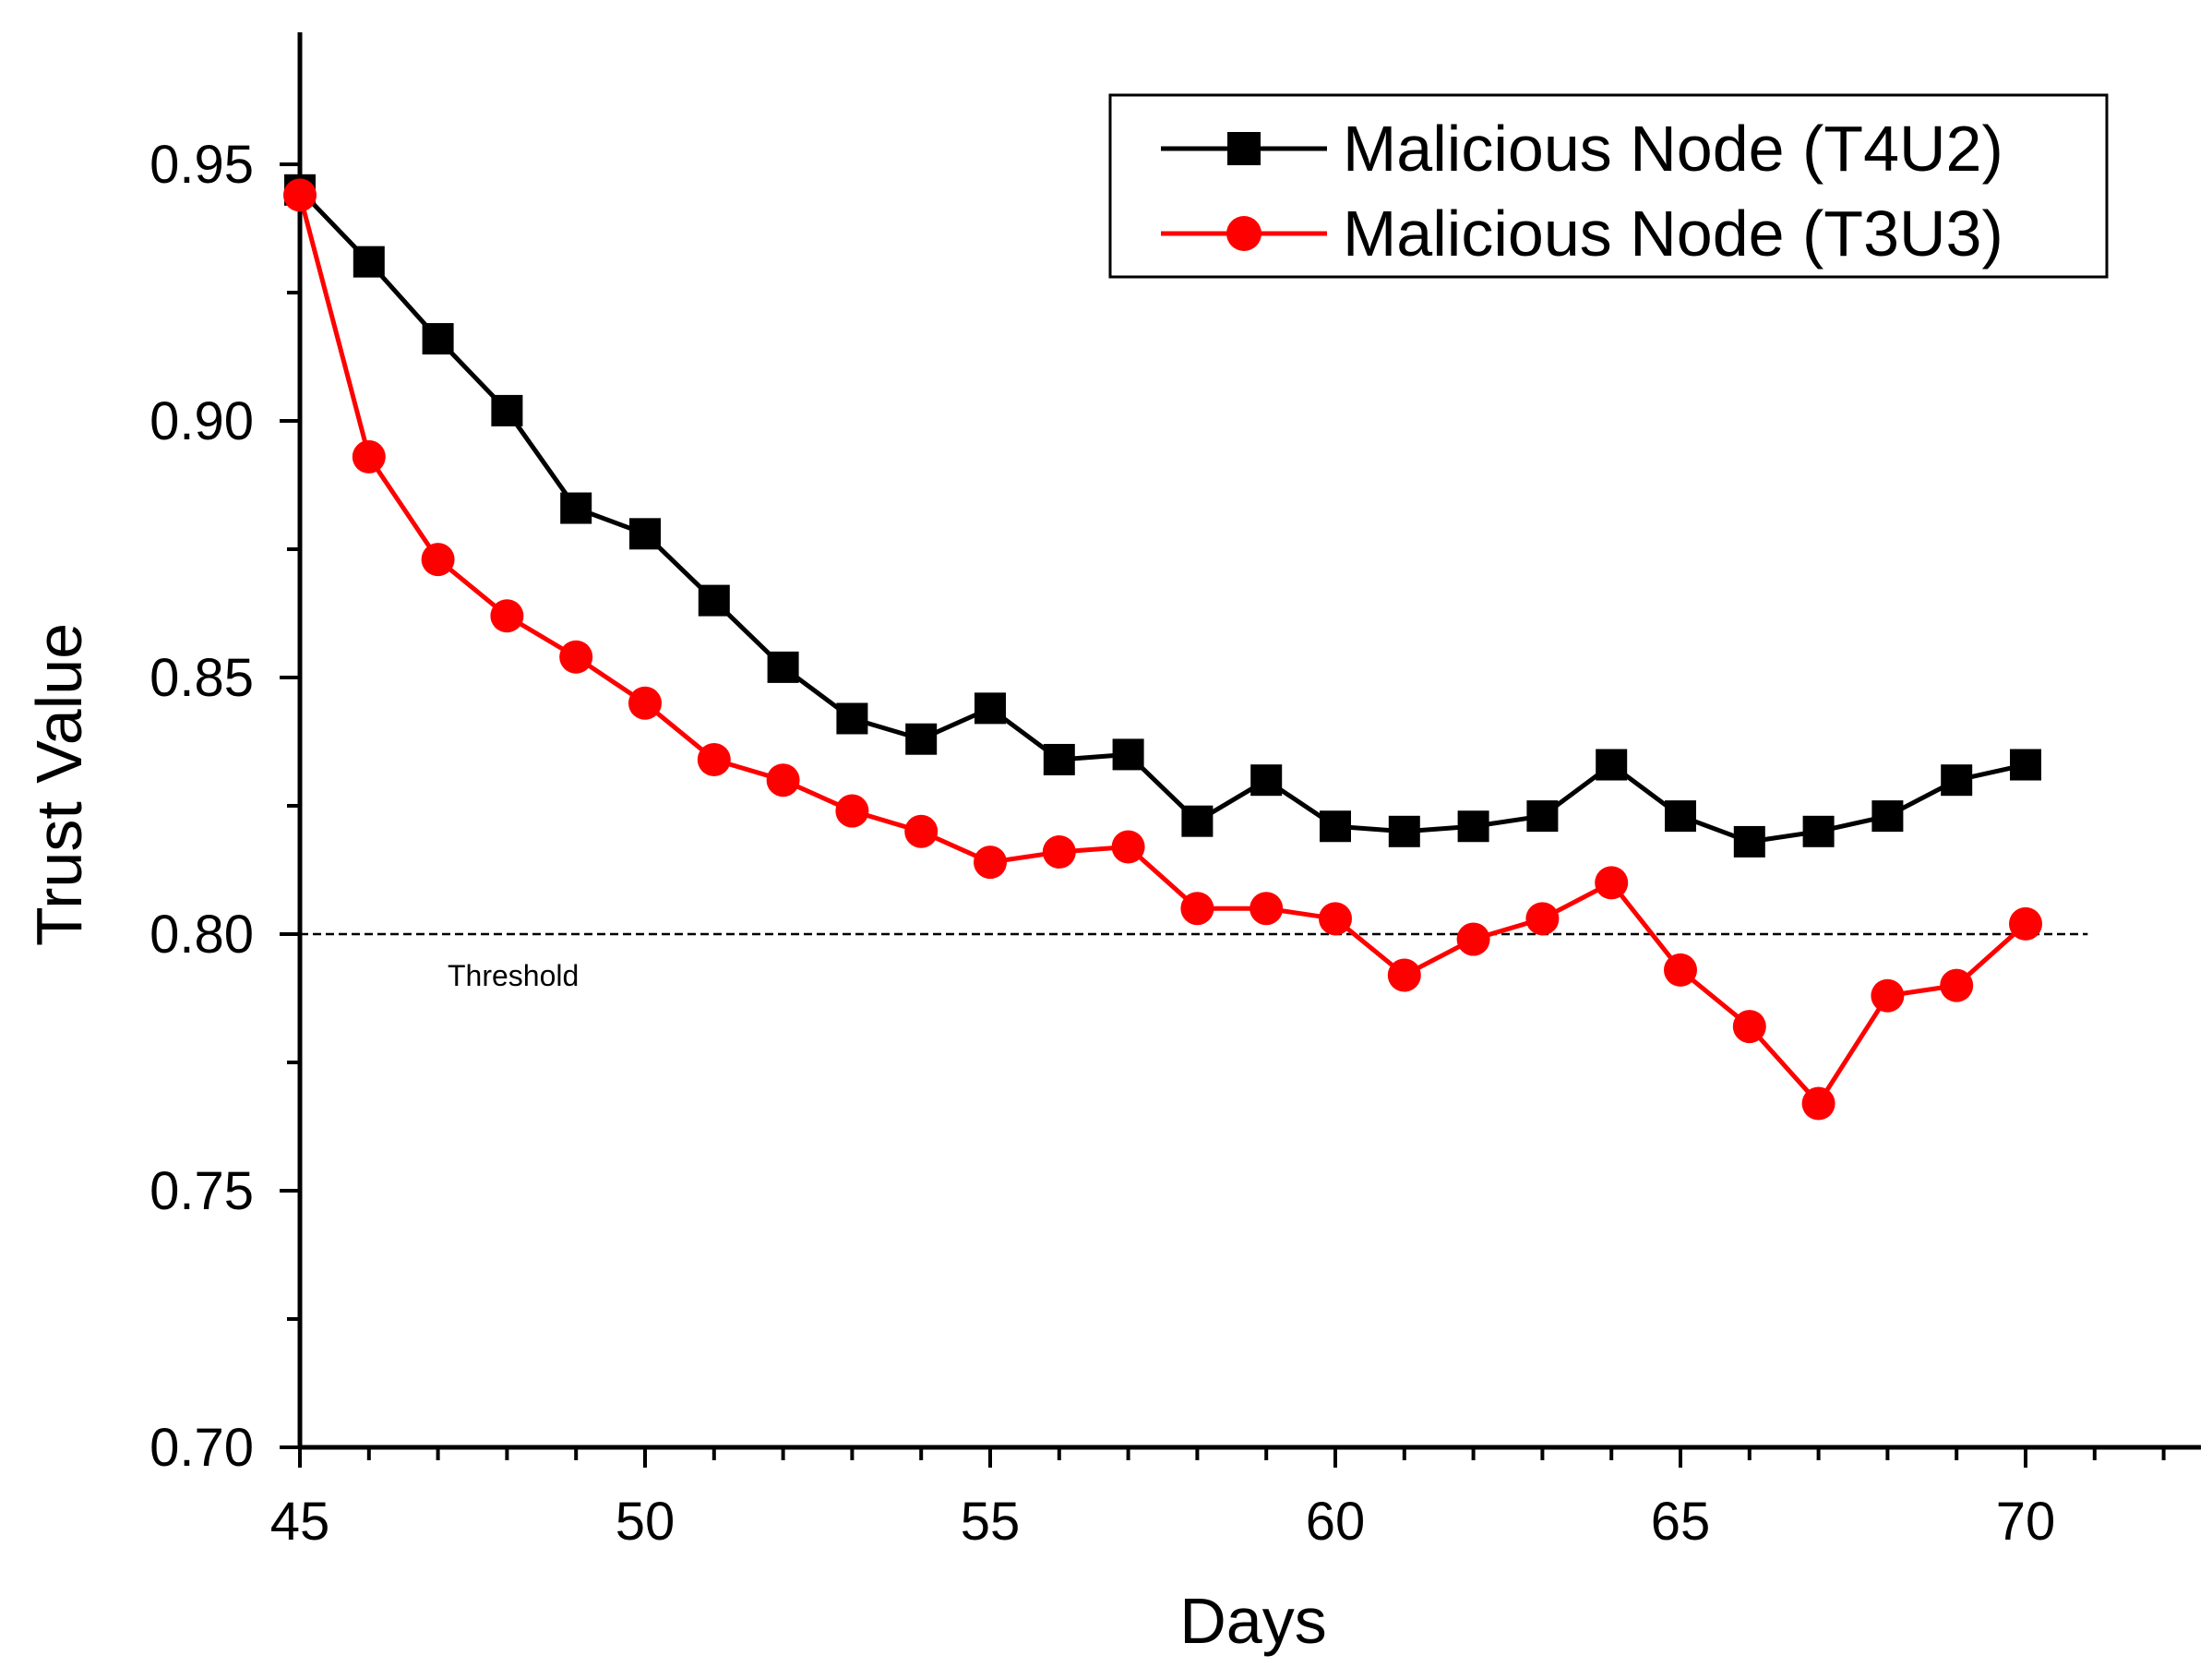  Describe the element at coordinates (201, 678) in the screenshot. I see `y-tick-label: 0.85` at that location.